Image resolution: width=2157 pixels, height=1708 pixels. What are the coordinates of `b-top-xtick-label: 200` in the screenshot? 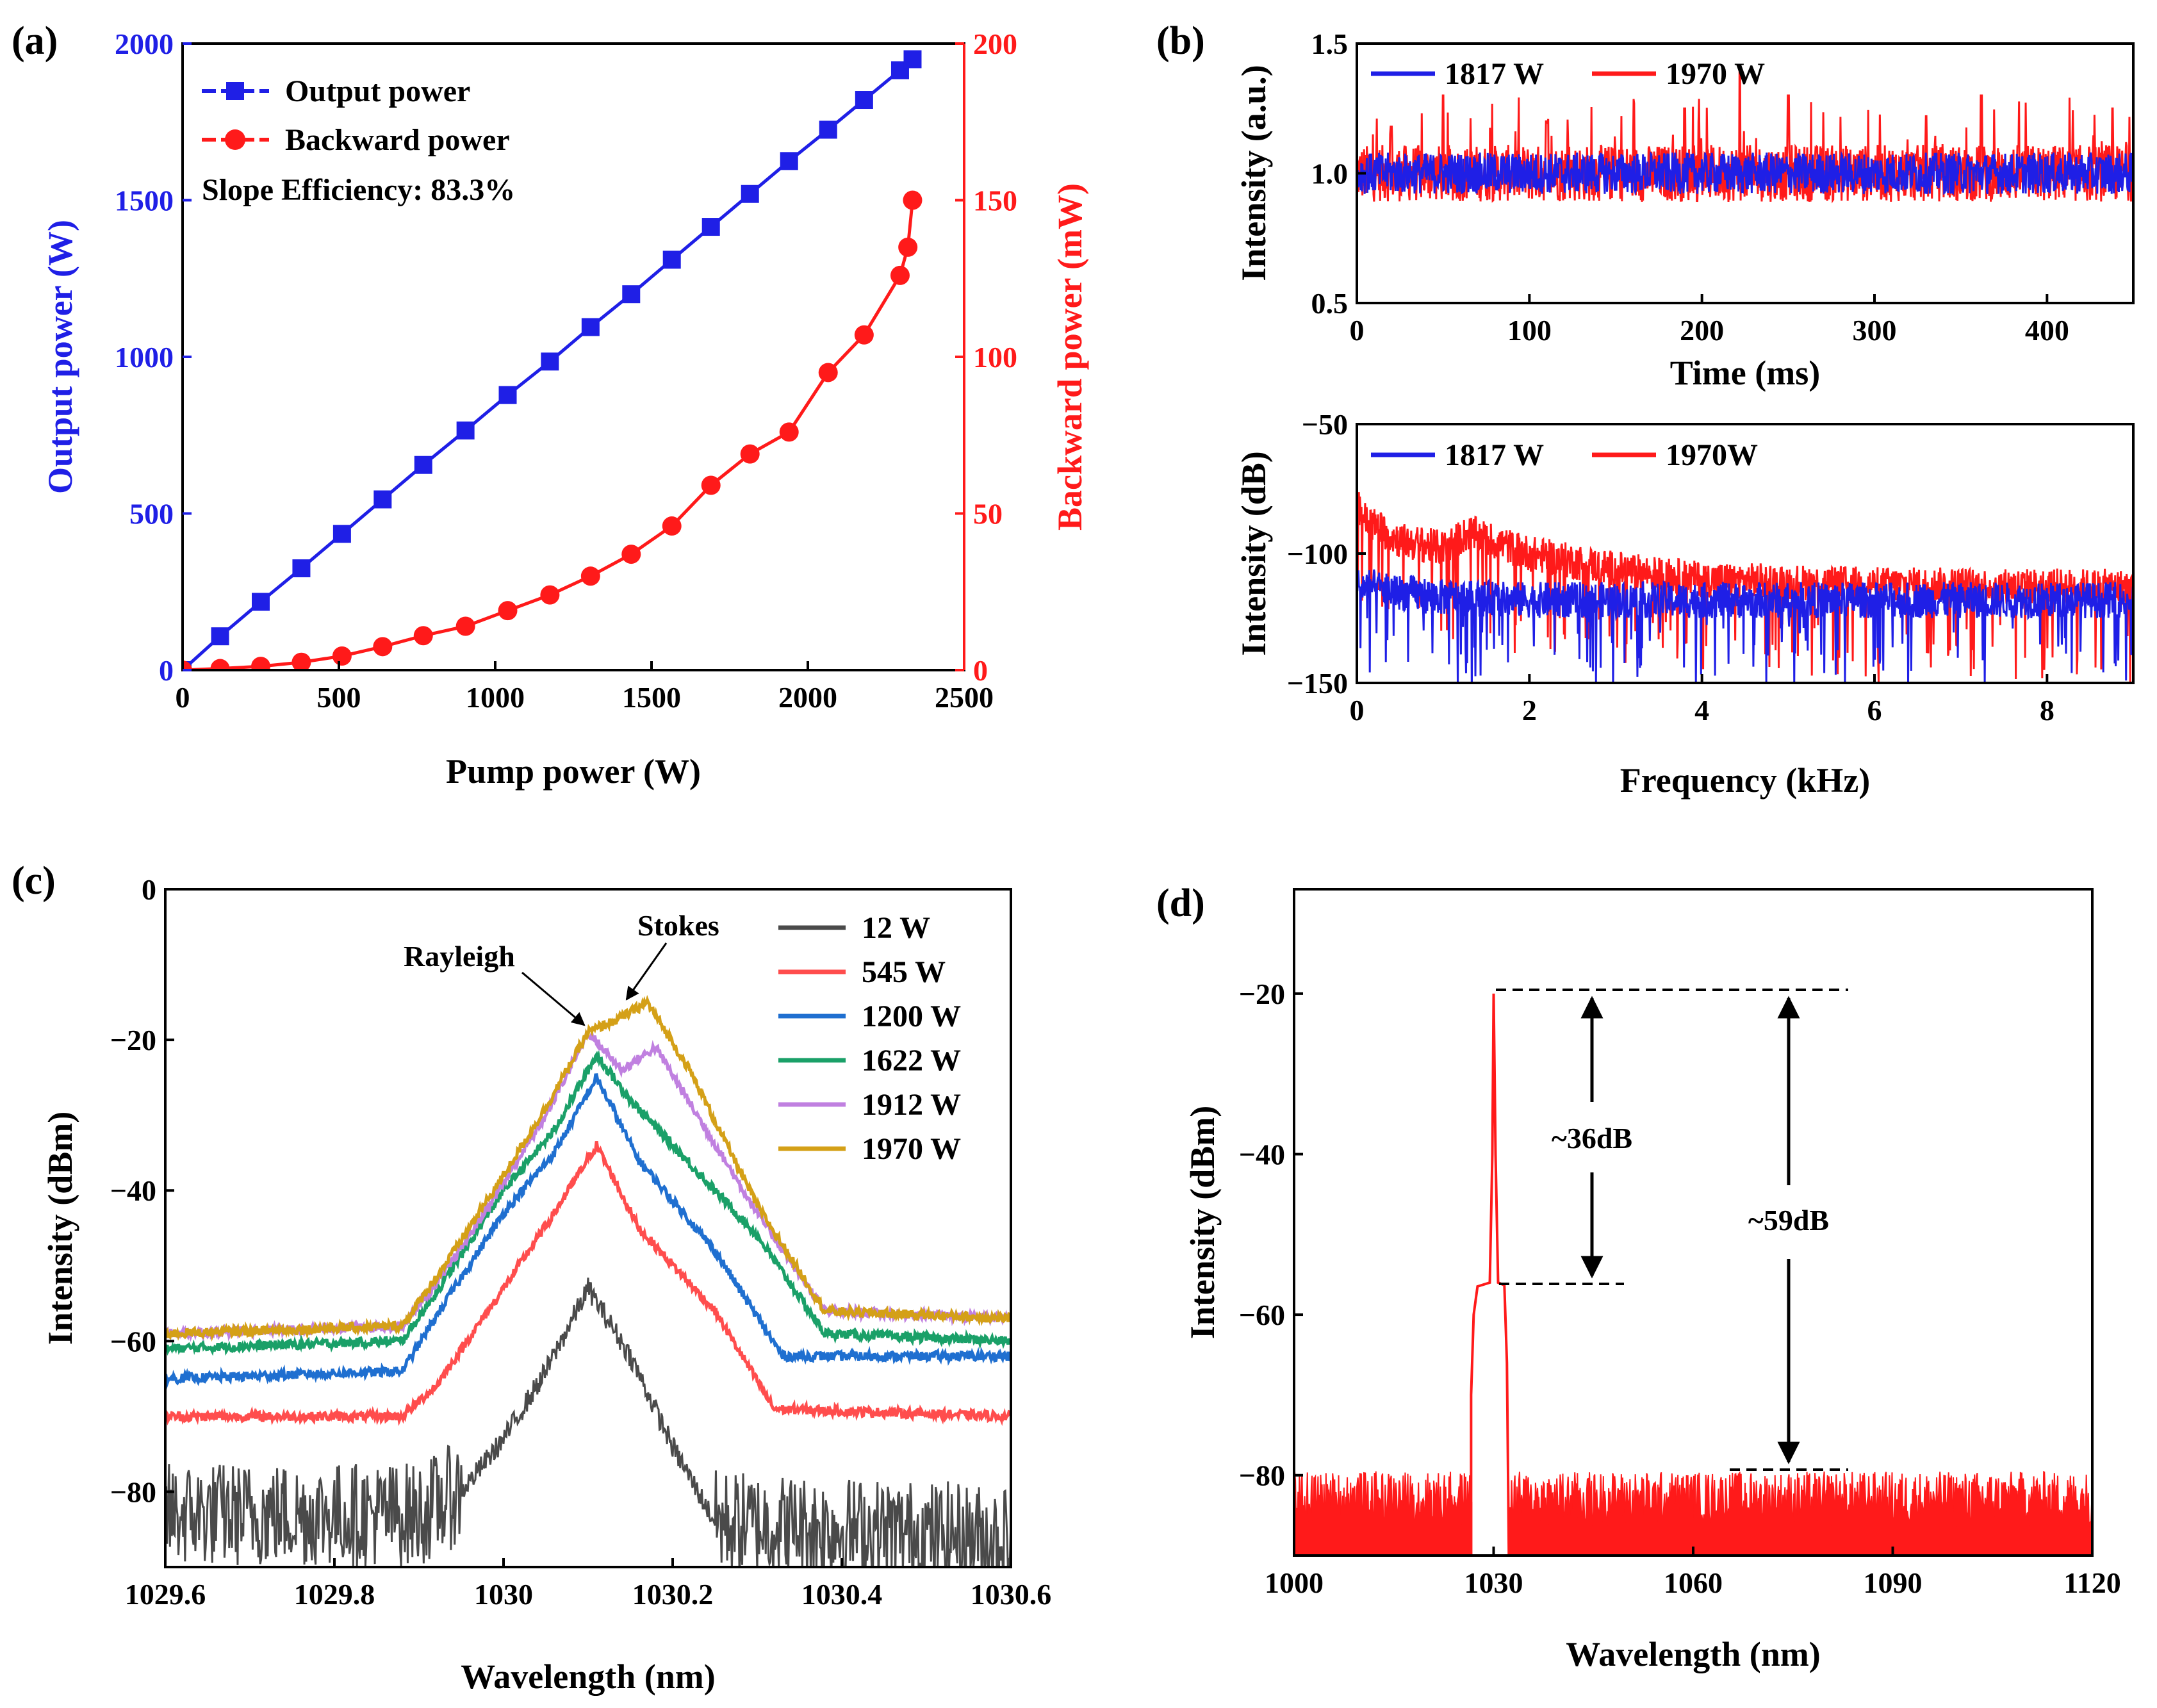 It's located at (1702, 330).